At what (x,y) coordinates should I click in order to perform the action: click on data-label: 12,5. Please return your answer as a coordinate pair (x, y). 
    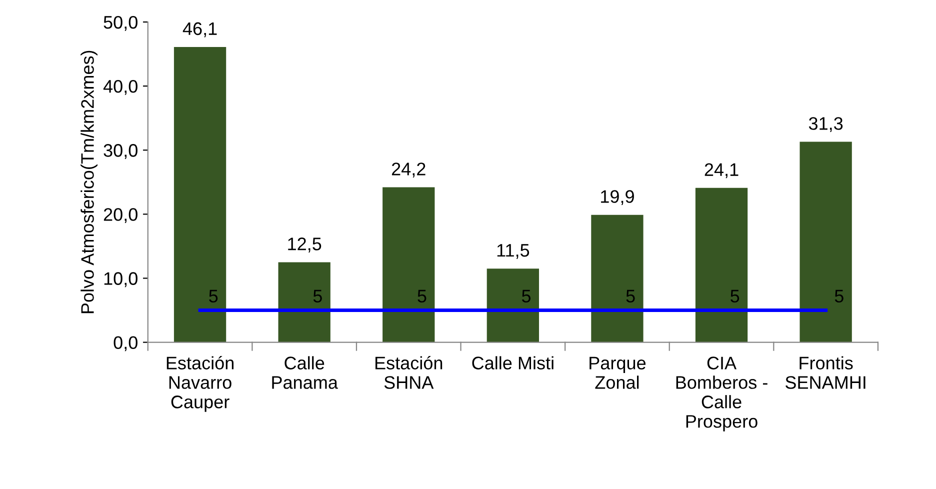
    Looking at the image, I should click on (305, 245).